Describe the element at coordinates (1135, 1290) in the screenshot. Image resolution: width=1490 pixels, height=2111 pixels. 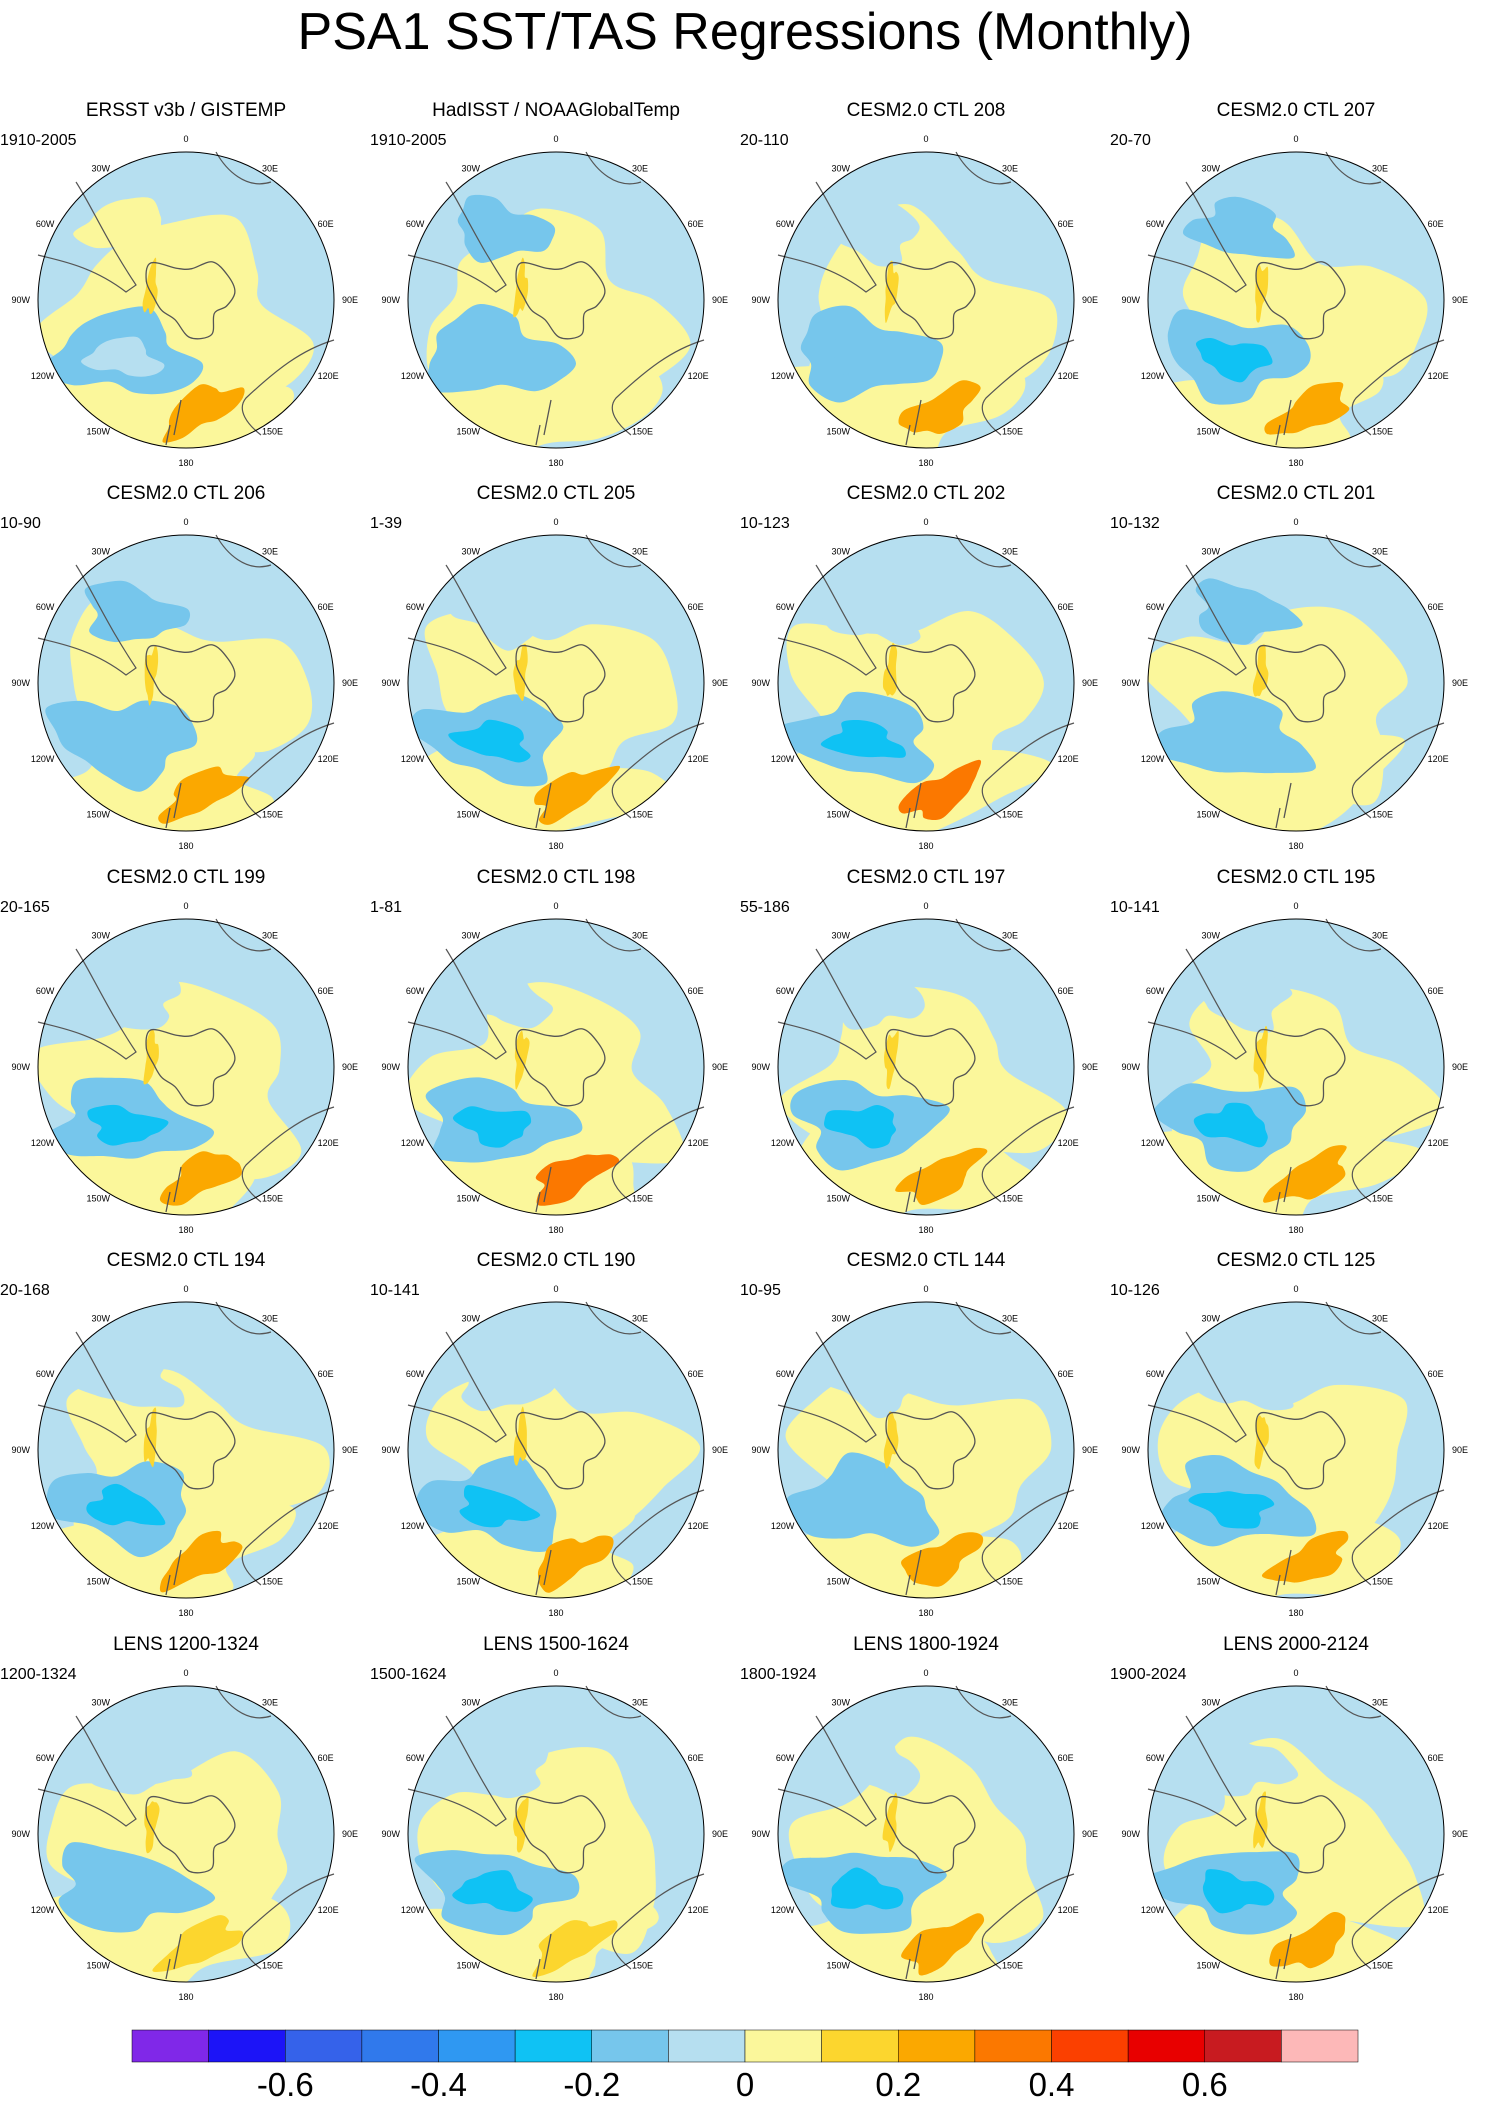
I see `panel-period: 10-126` at that location.